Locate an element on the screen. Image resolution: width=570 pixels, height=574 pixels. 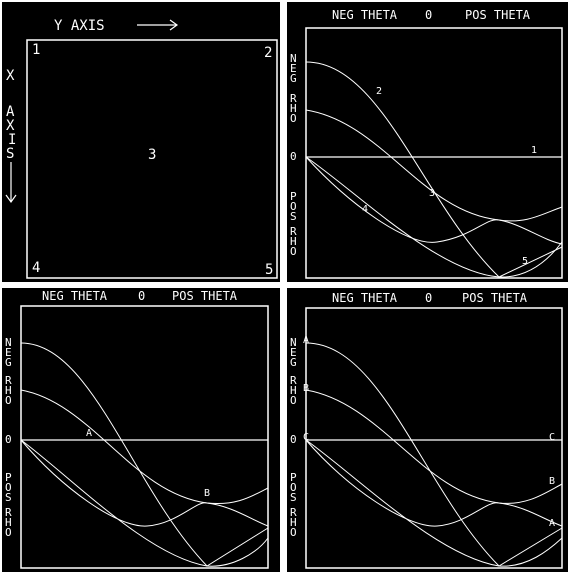
x-axis-arrow-head is located at coordinates (11, 199).